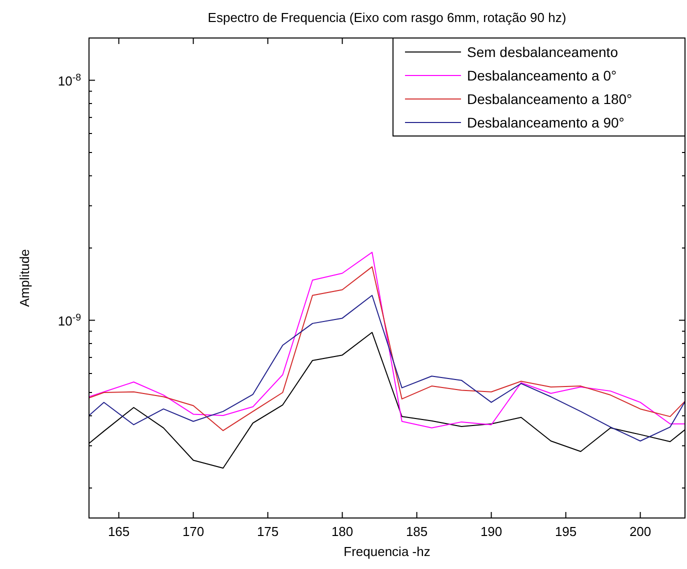 This screenshot has height=569, width=687. Describe the element at coordinates (193, 531) in the screenshot. I see `x-tick-label: 170` at that location.